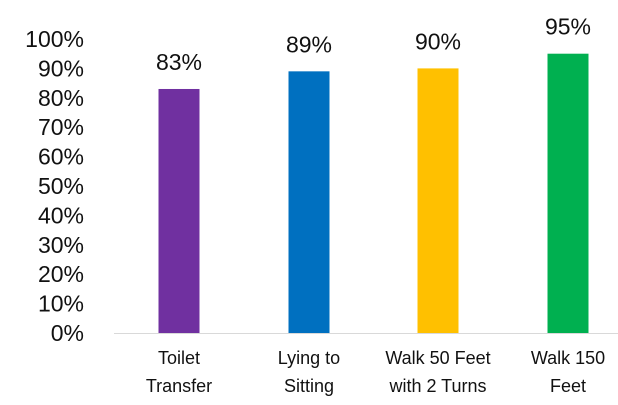 The width and height of the screenshot is (618, 405). I want to click on y-axis-tick-labels: 0% 10% 20% 30% 40% 50% 60% 70% 80% 90% 100%, so click(54, 186).